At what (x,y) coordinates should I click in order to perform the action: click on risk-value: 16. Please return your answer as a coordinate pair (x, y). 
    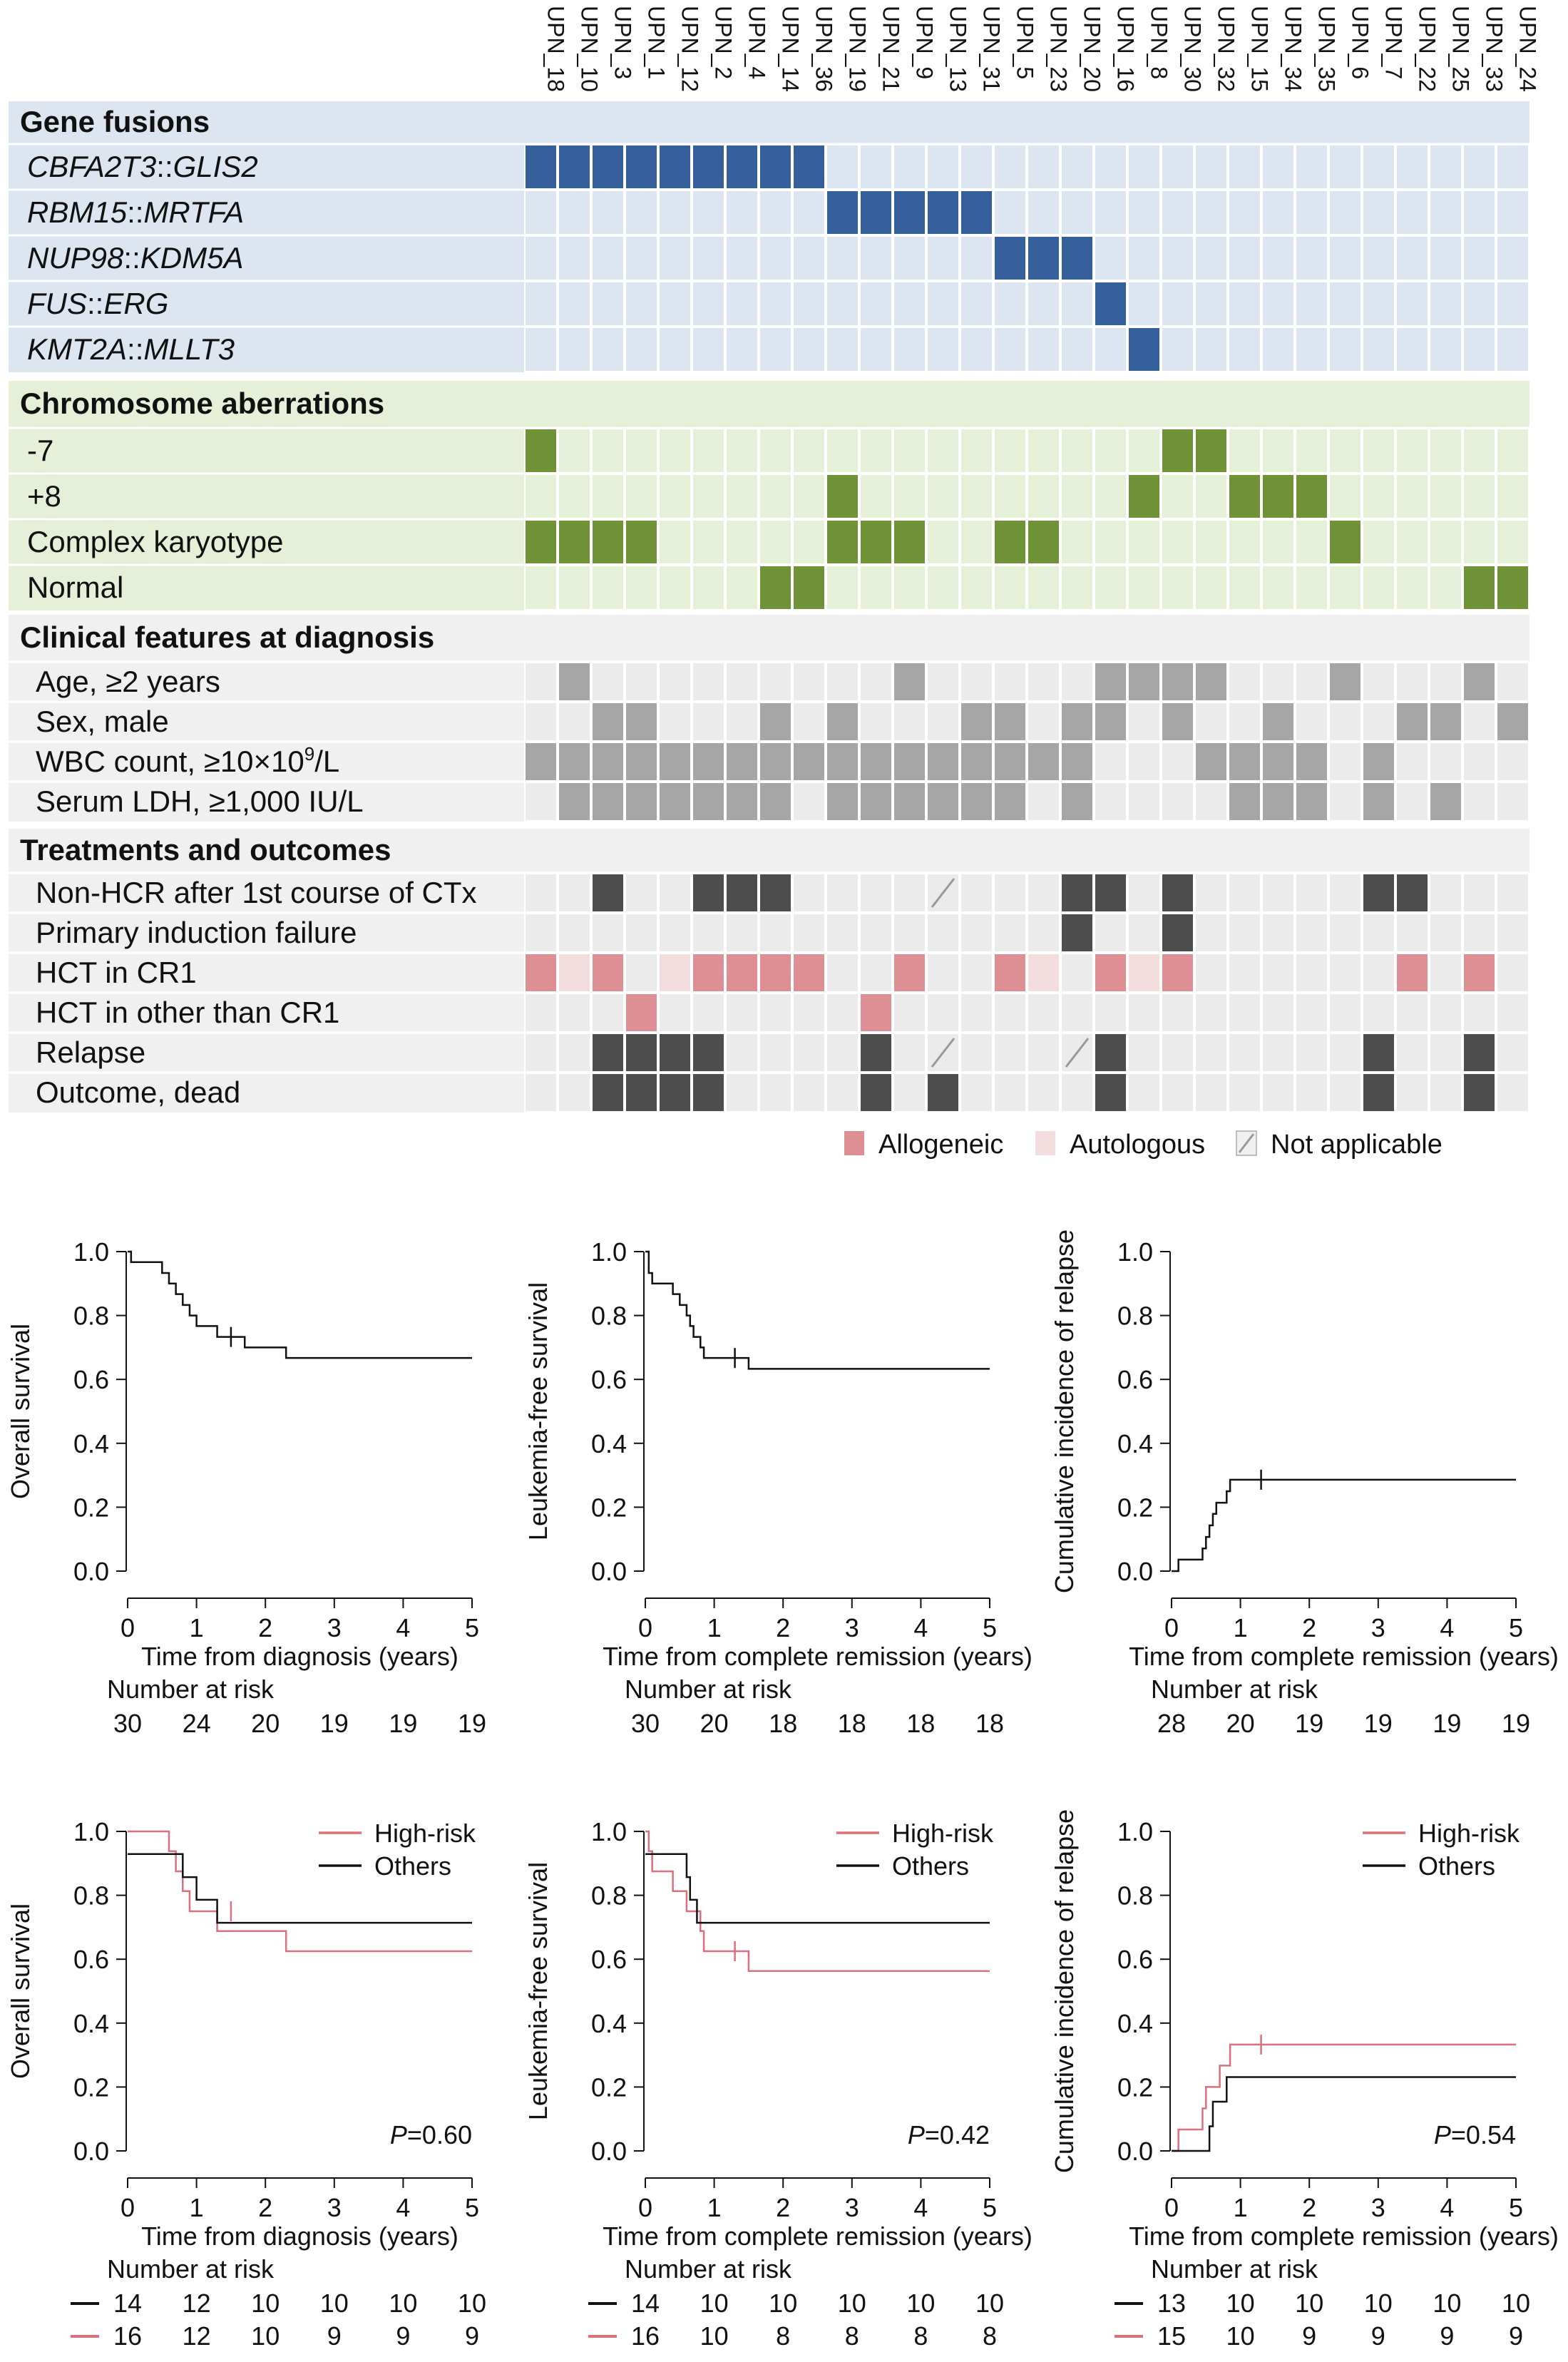
    Looking at the image, I should click on (127, 2336).